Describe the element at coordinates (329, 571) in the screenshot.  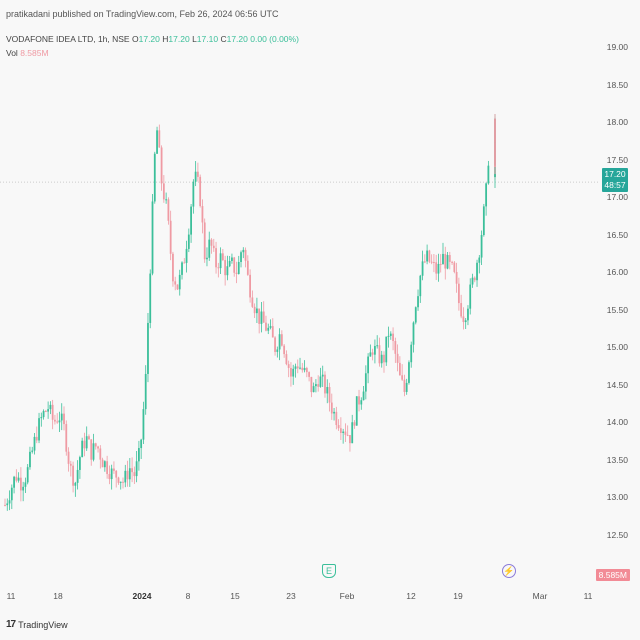
I see `earnings-icon: E` at that location.